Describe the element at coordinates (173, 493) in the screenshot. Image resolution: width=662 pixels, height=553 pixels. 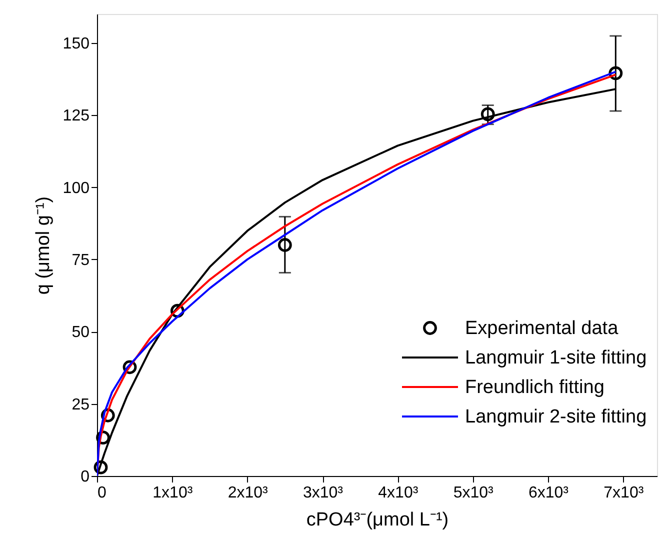
I see `x-tick-label: 1x10³` at that location.